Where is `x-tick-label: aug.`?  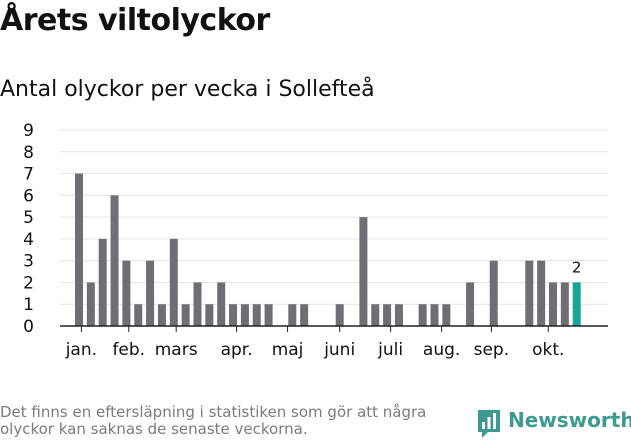
x-tick-label: aug. is located at coordinates (441, 350).